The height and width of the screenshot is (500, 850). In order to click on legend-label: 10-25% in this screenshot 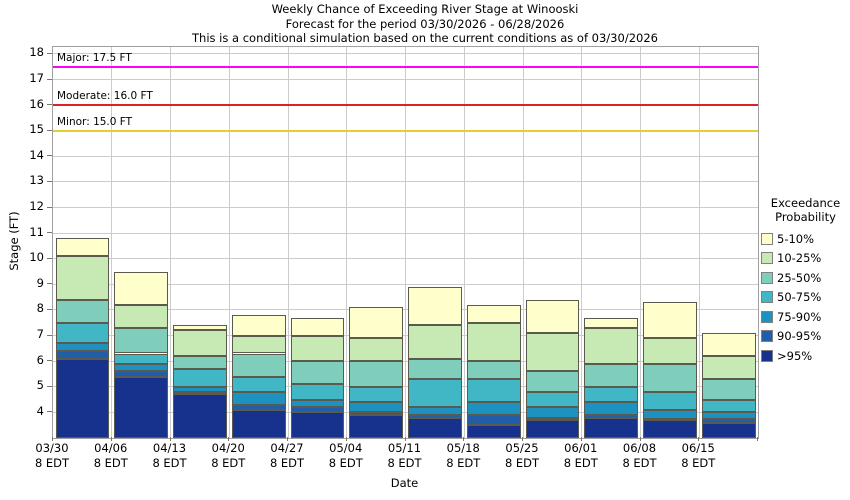, I will do `click(799, 258)`.